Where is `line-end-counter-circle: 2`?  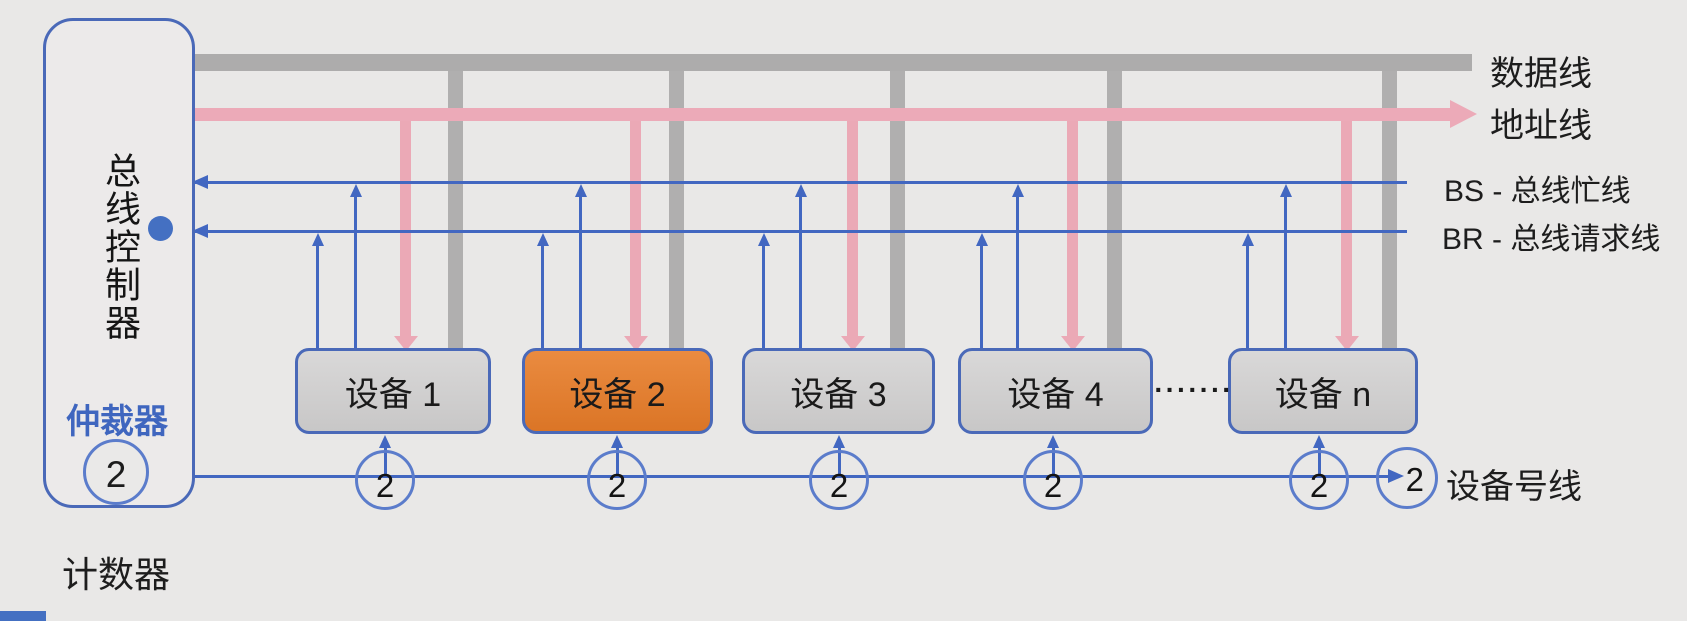 line-end-counter-circle: 2 is located at coordinates (1407, 478).